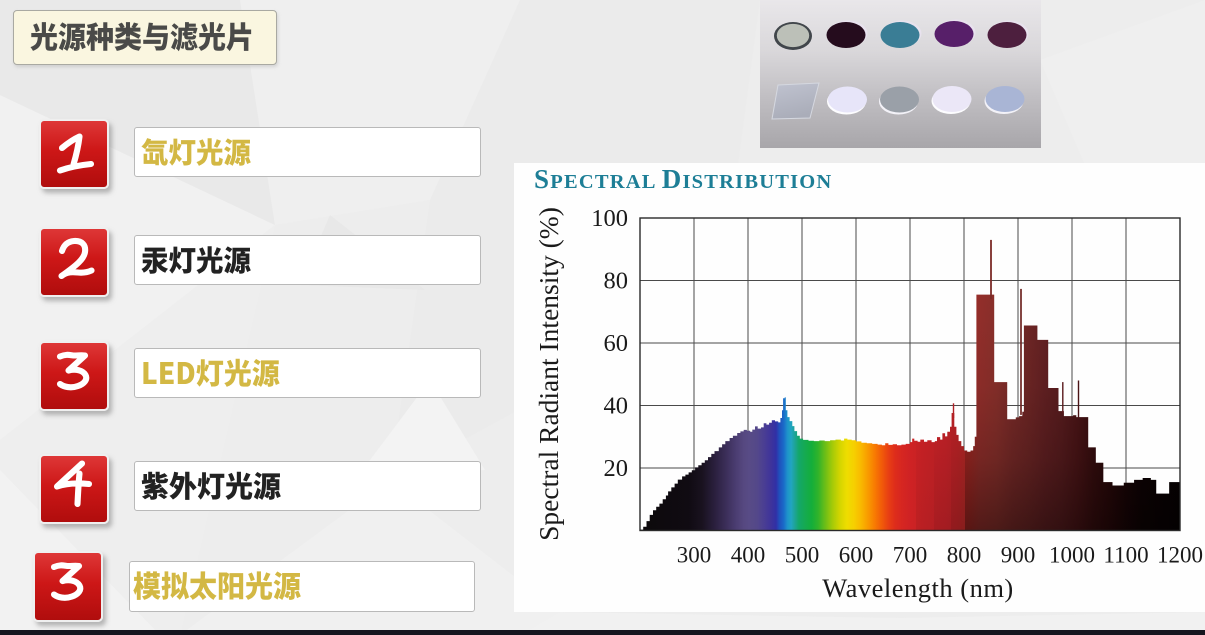  What do you see at coordinates (918, 588) in the screenshot?
I see `svg-text: Wavelength (nm)` at bounding box center [918, 588].